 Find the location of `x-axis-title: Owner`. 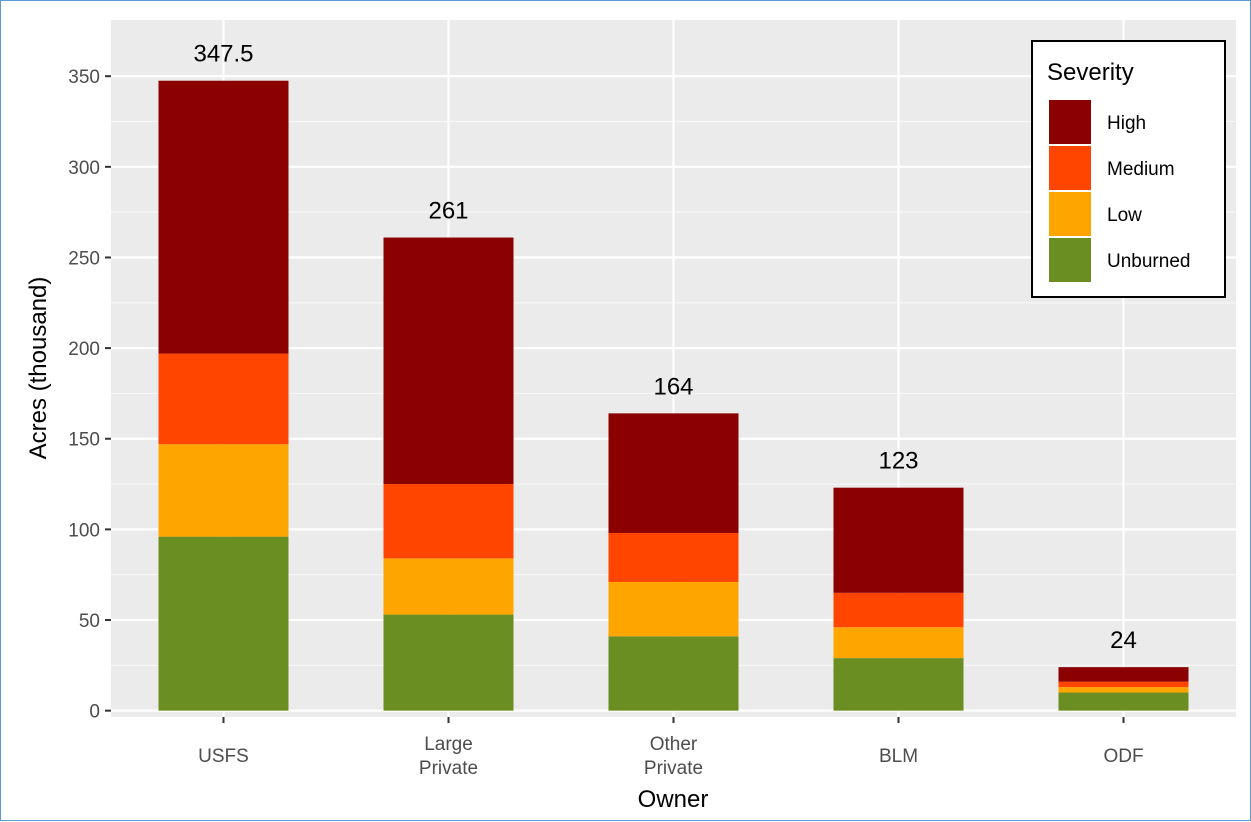

x-axis-title: Owner is located at coordinates (673, 799).